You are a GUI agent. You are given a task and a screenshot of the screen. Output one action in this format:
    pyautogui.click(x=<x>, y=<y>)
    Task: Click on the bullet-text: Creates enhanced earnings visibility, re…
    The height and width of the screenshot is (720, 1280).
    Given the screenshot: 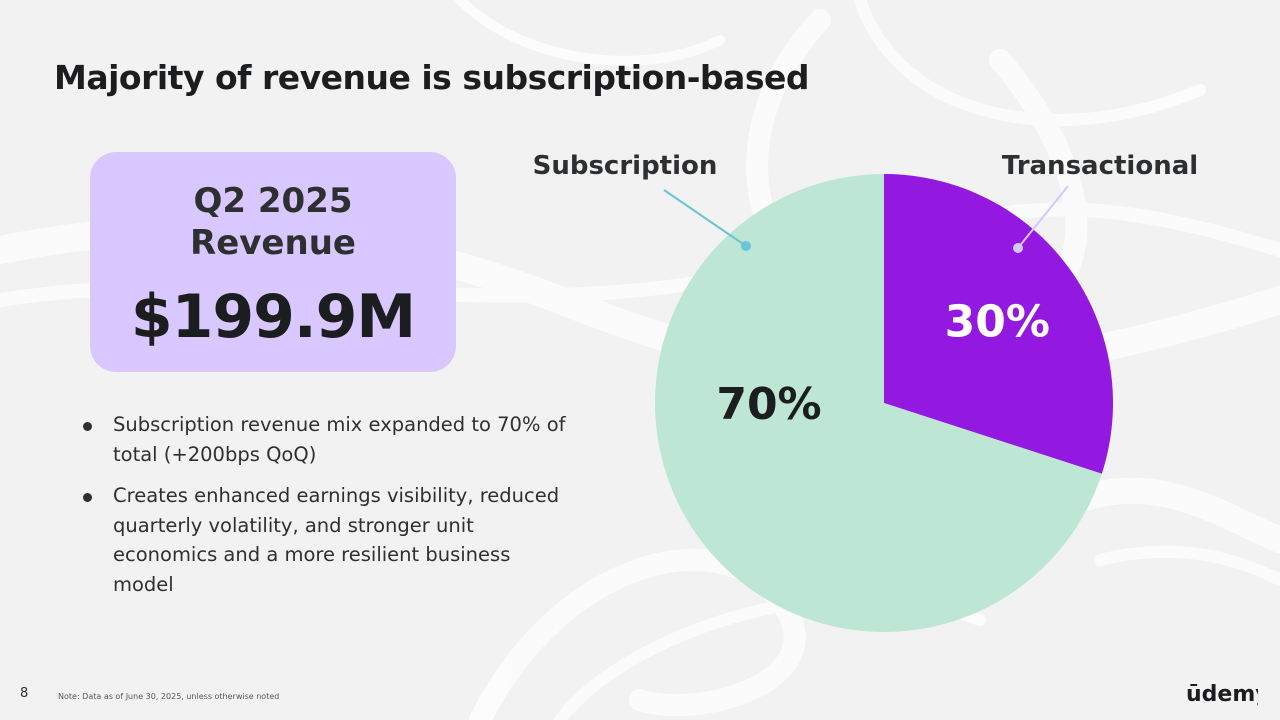 What is the action you would take?
    pyautogui.click(x=336, y=540)
    